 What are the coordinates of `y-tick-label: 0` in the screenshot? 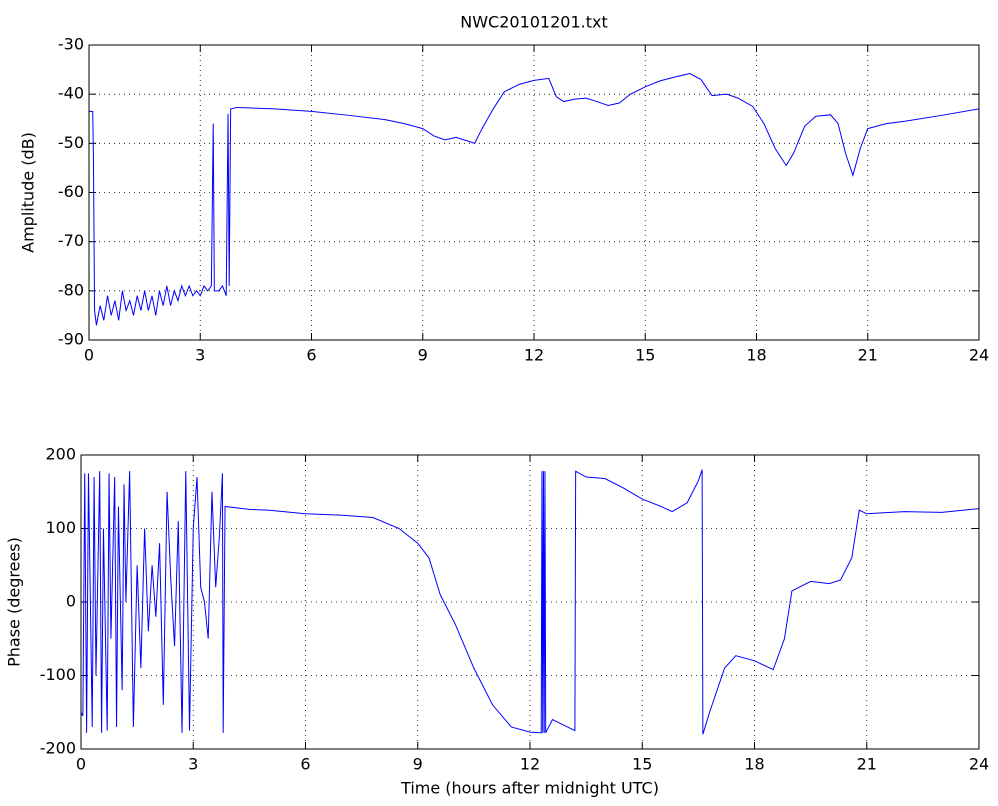 It's located at (71, 601).